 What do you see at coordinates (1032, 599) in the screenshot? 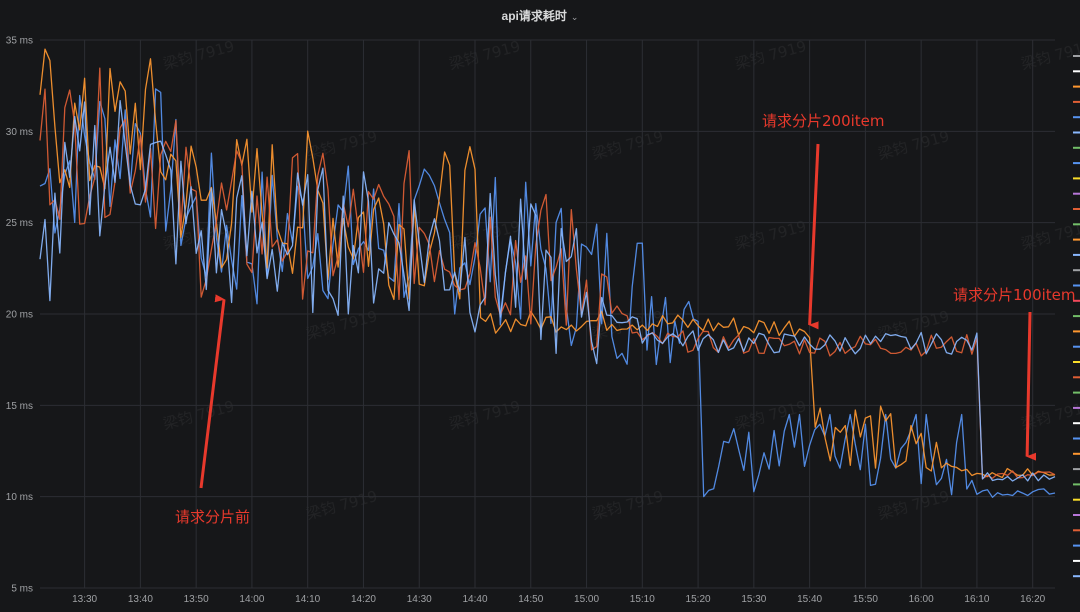
I see `x-tick-label: 16:20` at bounding box center [1032, 599].